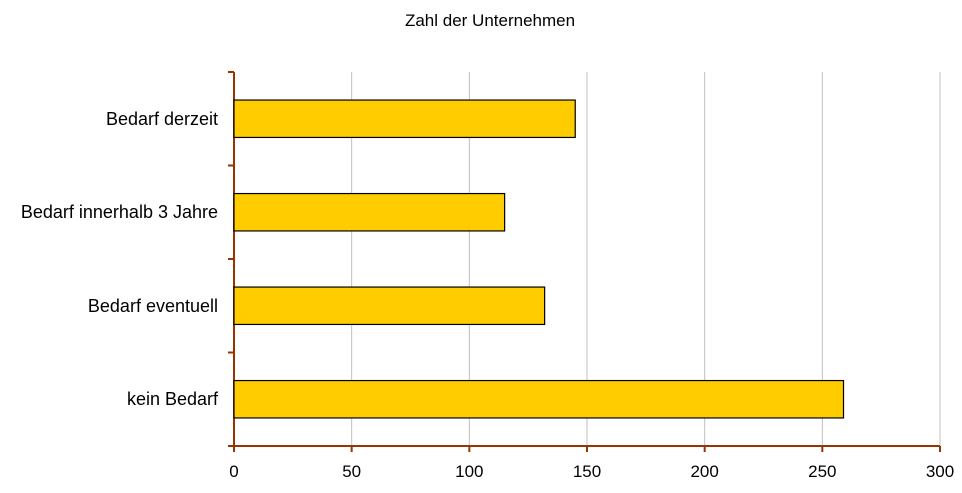 The width and height of the screenshot is (962, 493). I want to click on x-tick-label: 50, so click(351, 471).